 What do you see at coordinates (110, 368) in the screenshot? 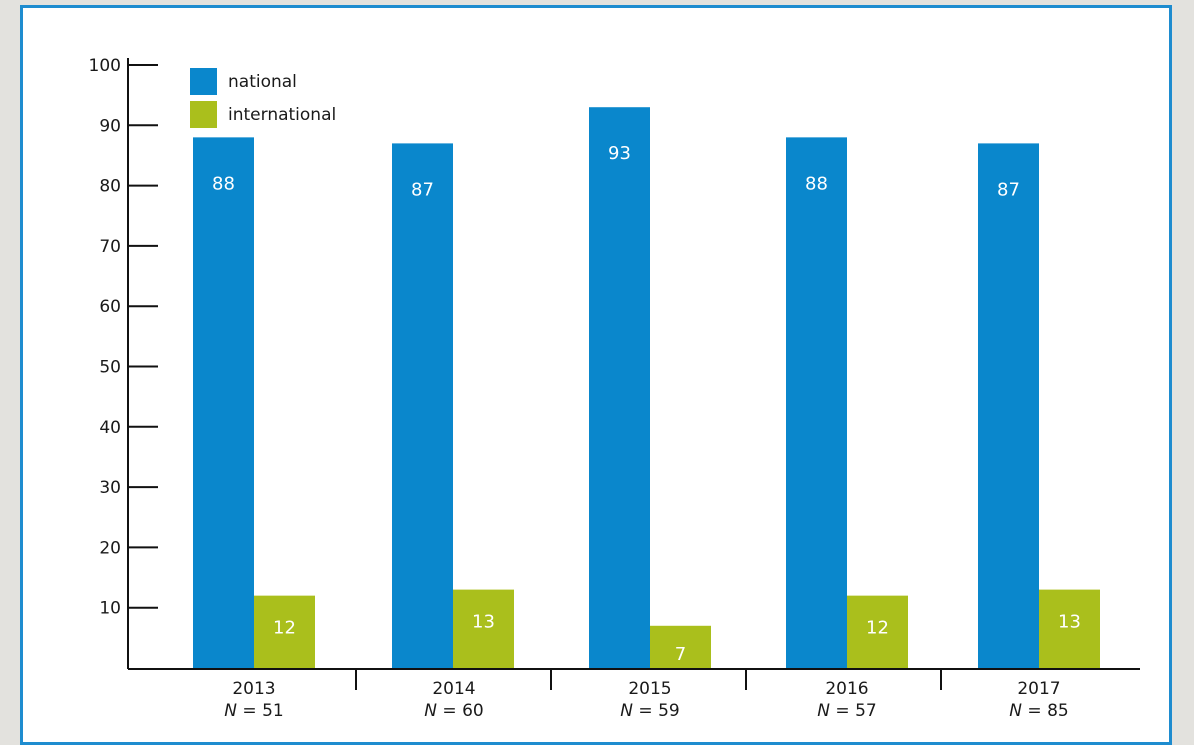
I see `y-tick-label-50: 50` at bounding box center [110, 368].